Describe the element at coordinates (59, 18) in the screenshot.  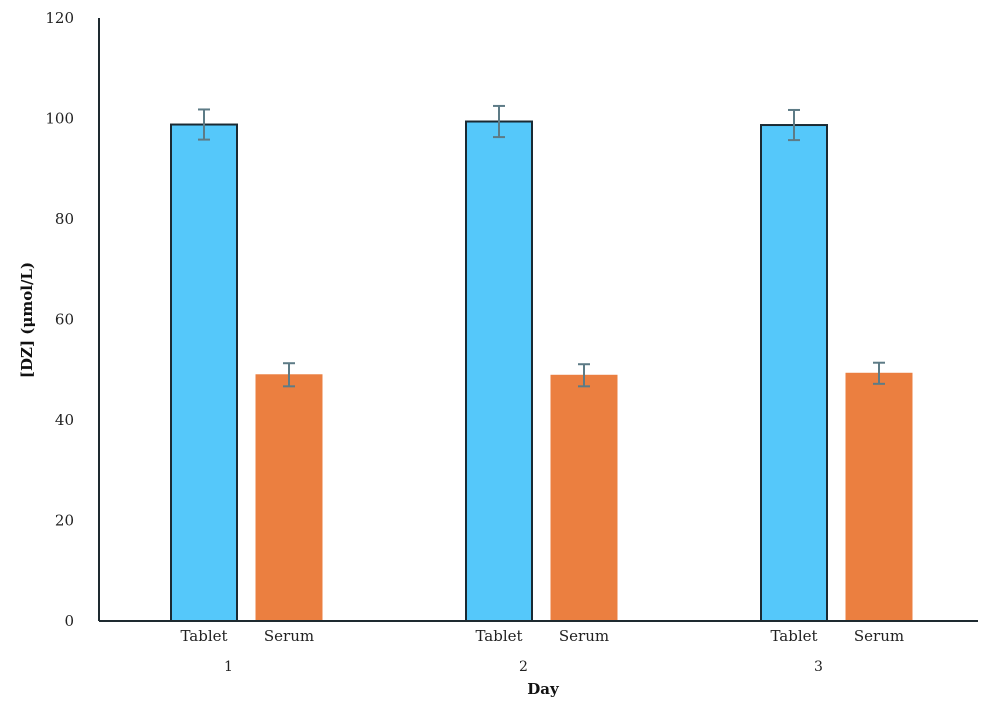
I see `y-tick-label: 120` at that location.